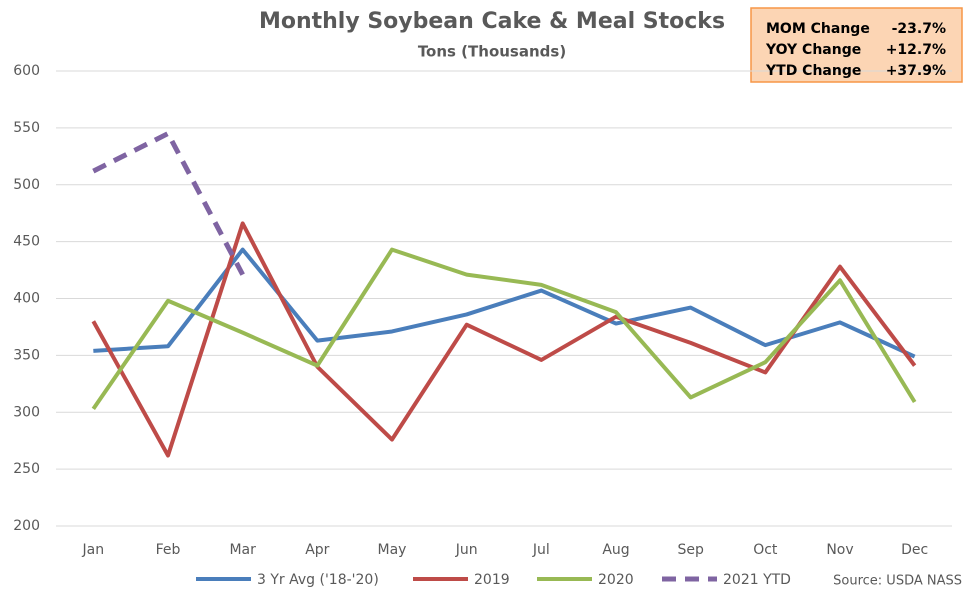 The image size is (976, 598). Describe the element at coordinates (26, 526) in the screenshot. I see `y-tick-label: 200` at that location.